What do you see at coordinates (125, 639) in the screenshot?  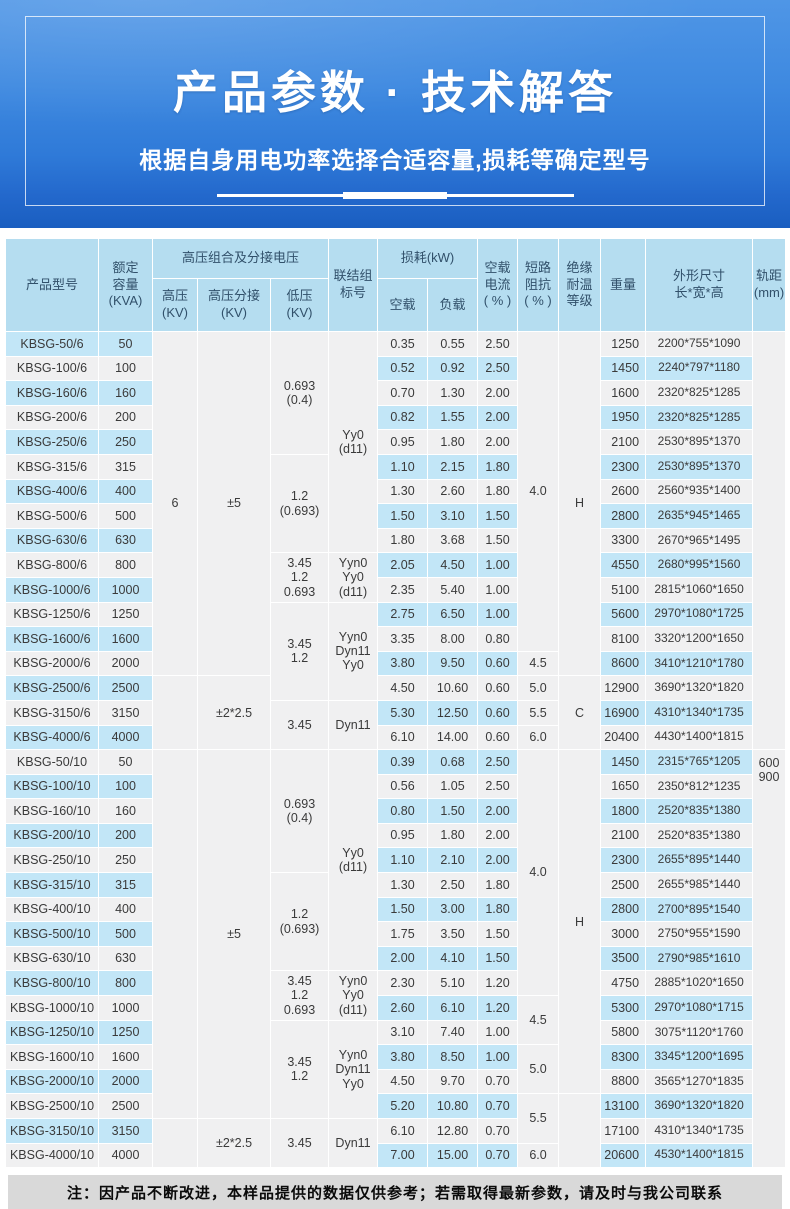 I see `cell-kva: 1600` at bounding box center [125, 639].